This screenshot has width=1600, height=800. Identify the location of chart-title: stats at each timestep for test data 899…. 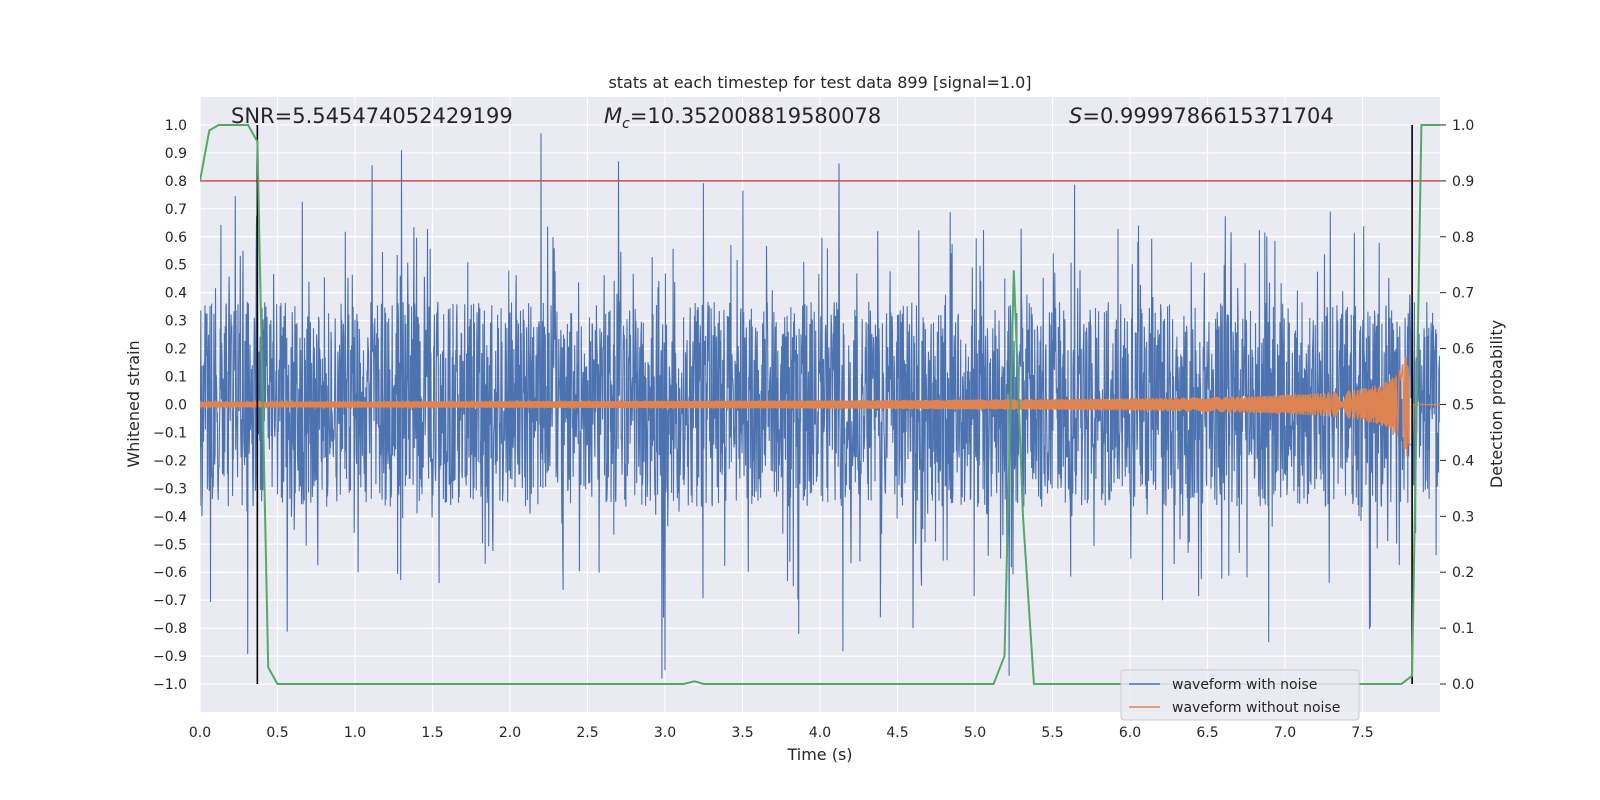
(819, 82).